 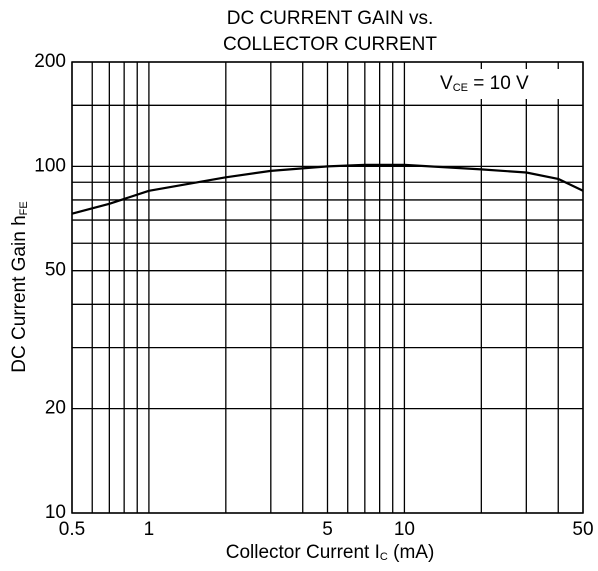 I want to click on y-tick-label: 100, so click(x=50, y=165).